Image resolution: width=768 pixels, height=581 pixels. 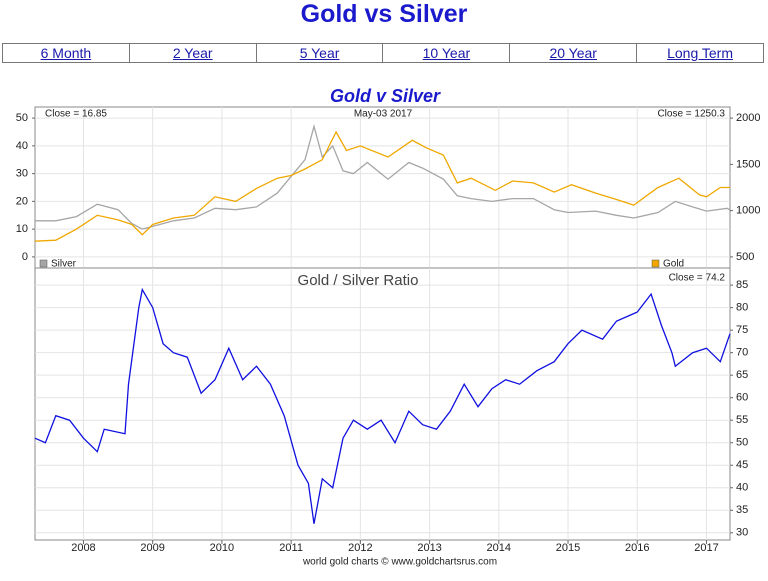 I want to click on y2-tick-label: 1500, so click(x=748, y=164).